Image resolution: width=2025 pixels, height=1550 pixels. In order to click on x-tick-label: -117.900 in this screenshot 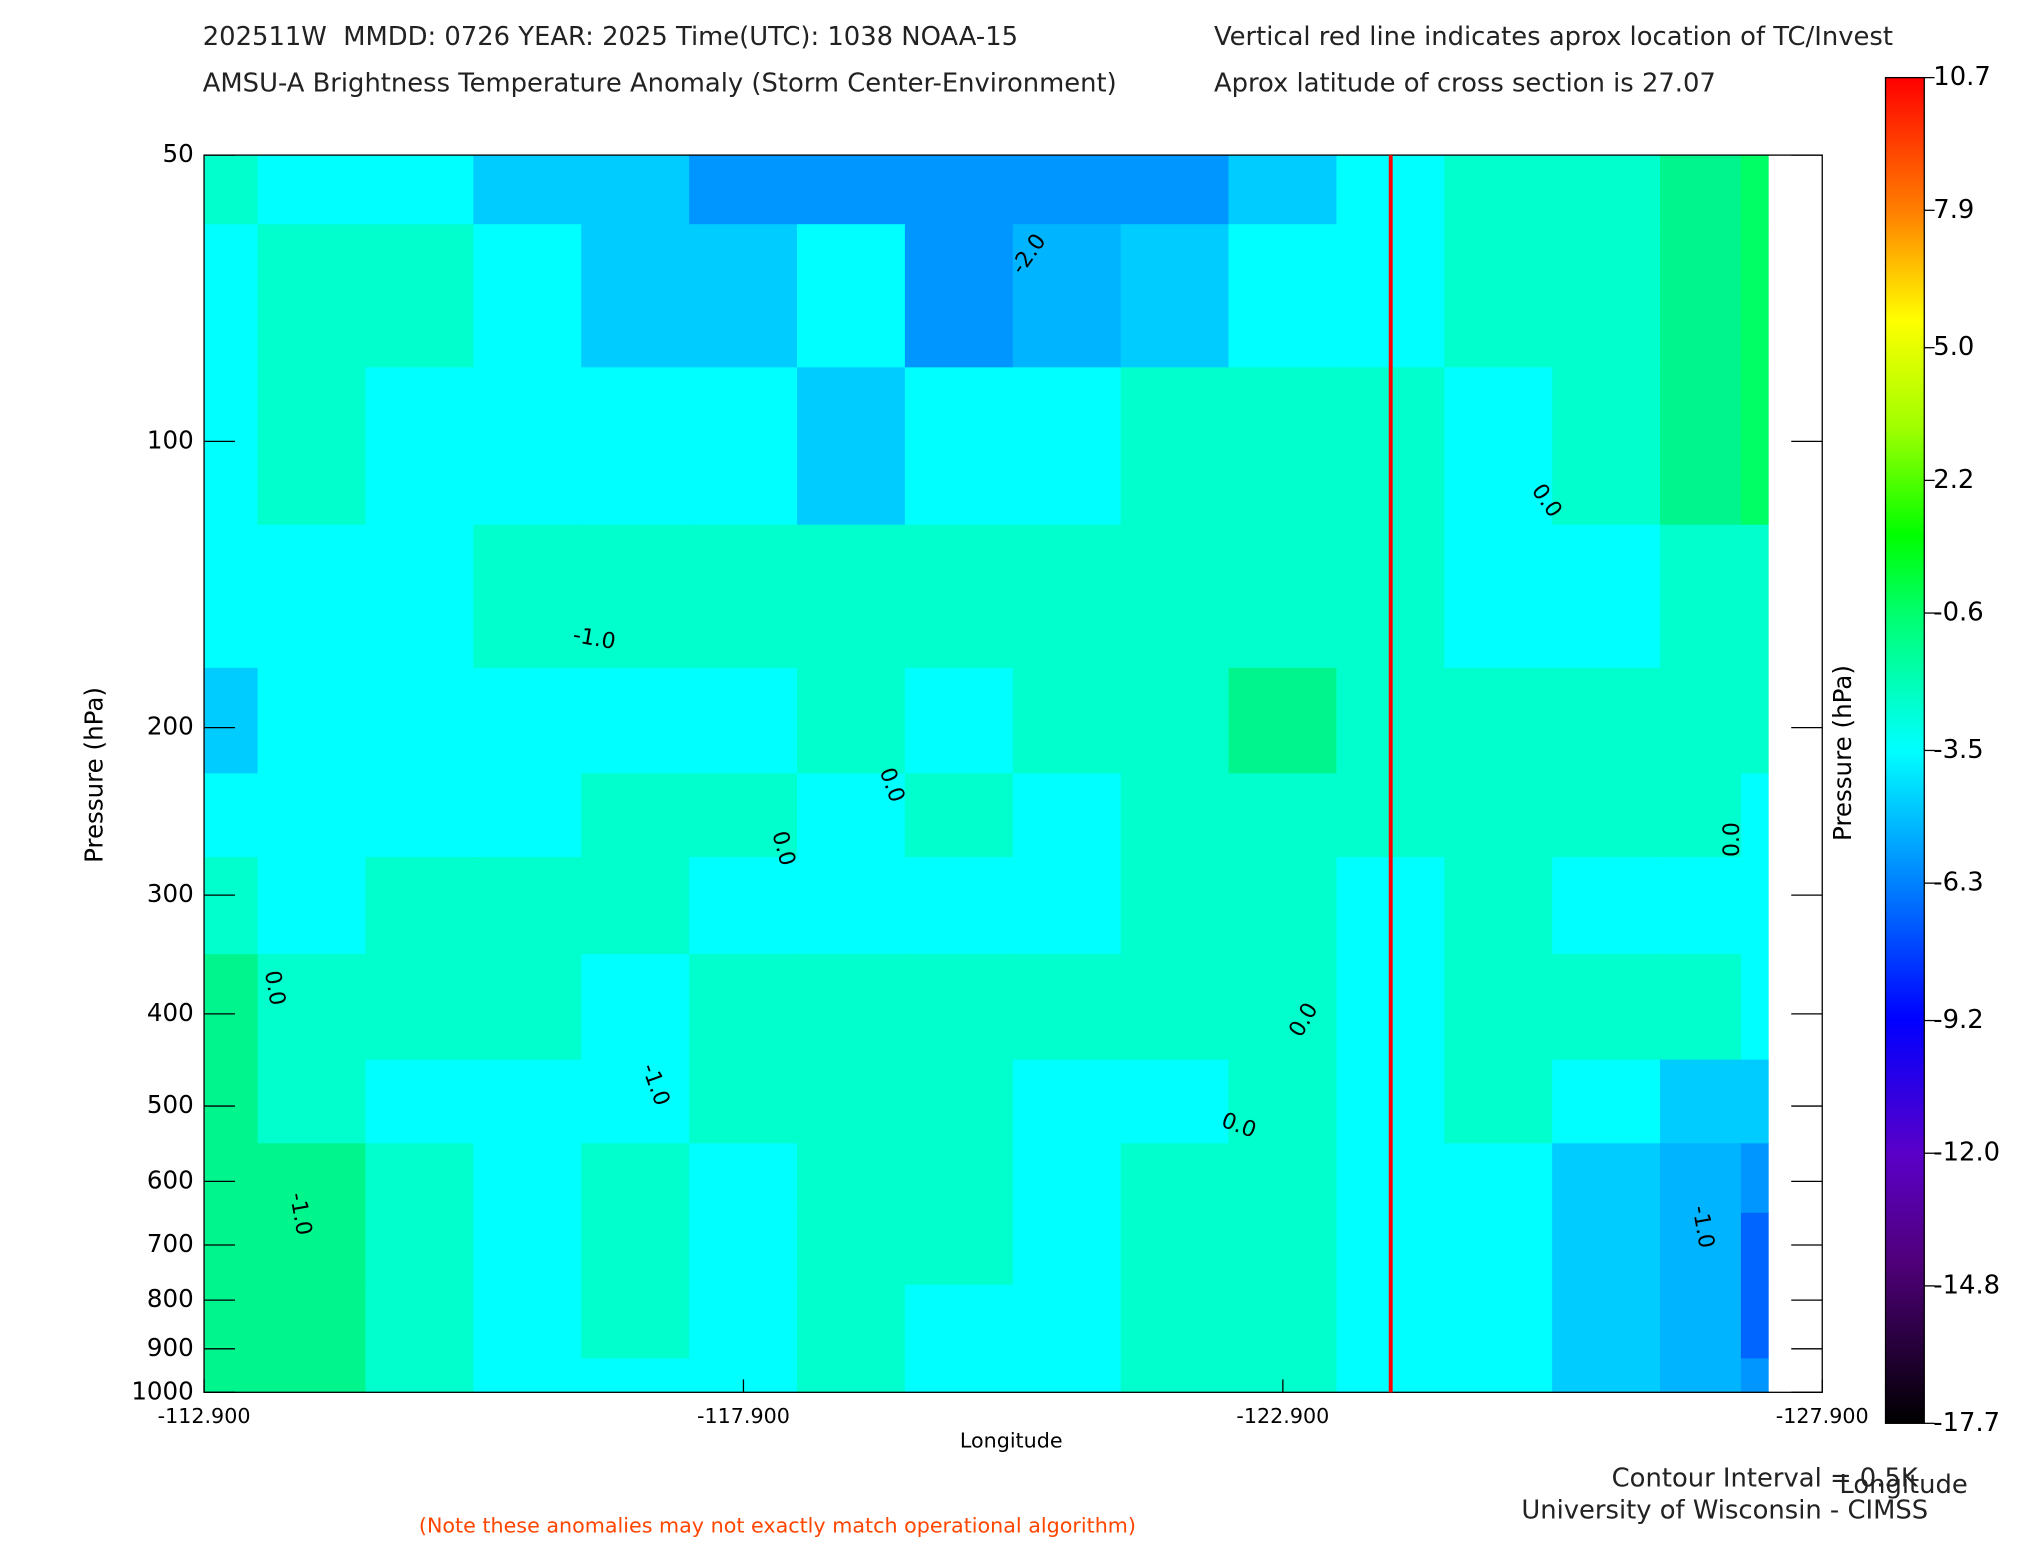, I will do `click(743, 1416)`.